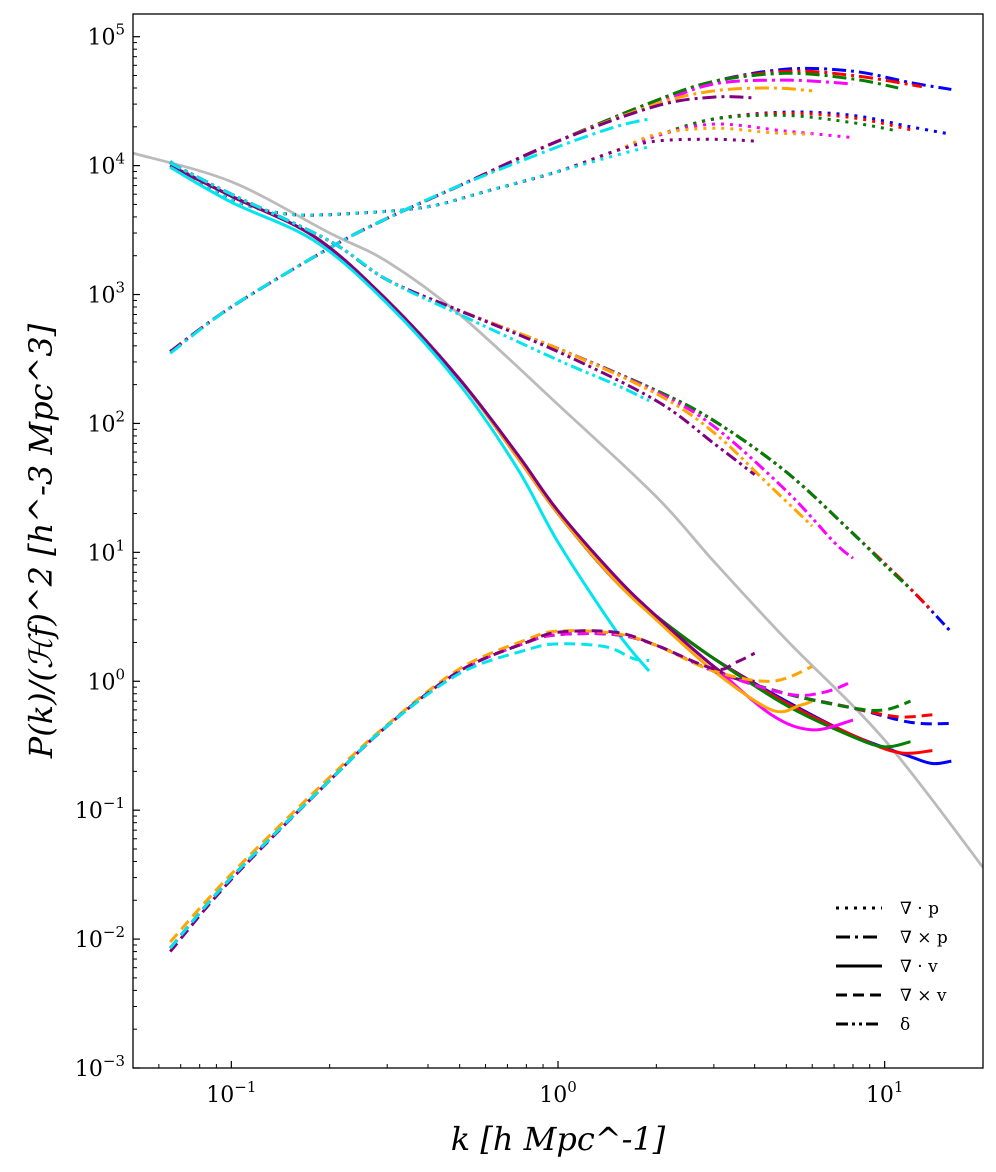 Image resolution: width=996 pixels, height=1172 pixels. What do you see at coordinates (905, 1025) in the screenshot?
I see `legend-label-dashdotdot: δ` at bounding box center [905, 1025].